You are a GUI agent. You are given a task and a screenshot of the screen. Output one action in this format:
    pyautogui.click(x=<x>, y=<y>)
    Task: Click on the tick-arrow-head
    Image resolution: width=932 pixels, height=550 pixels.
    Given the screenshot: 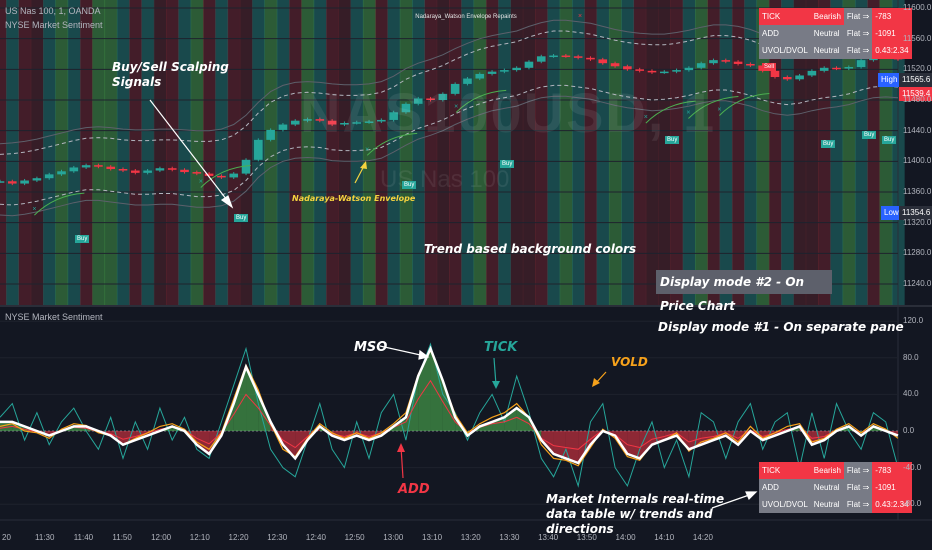 What is the action you would take?
    pyautogui.click(x=496, y=385)
    